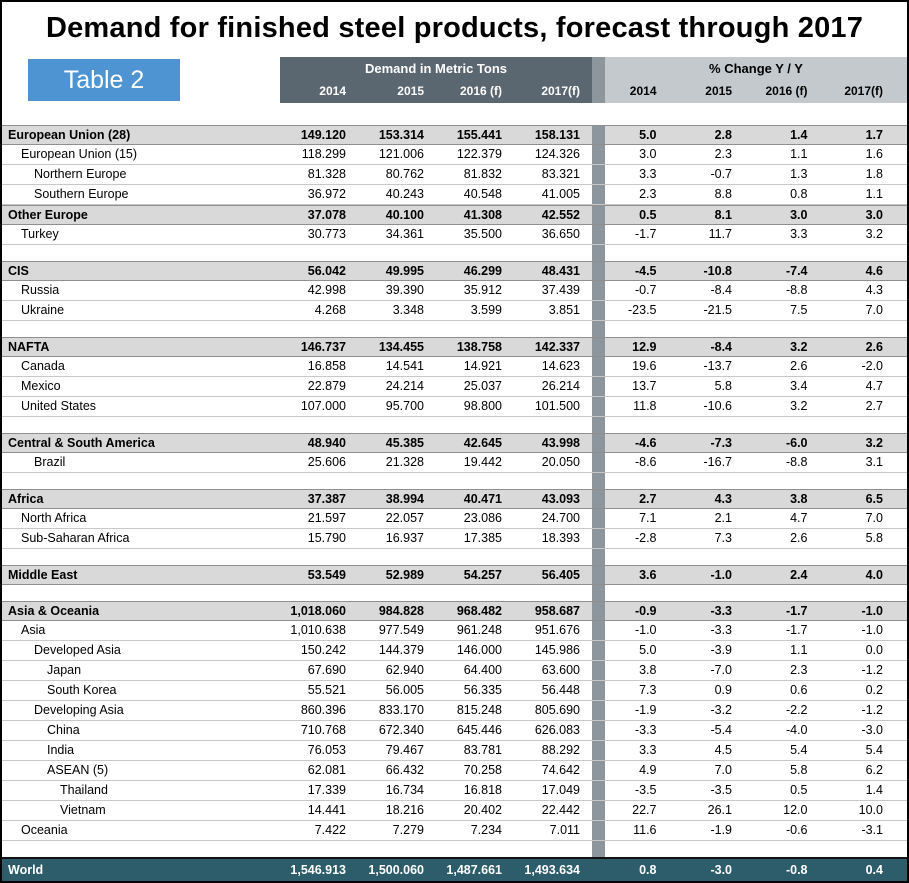  I want to click on pct-change-value: -3.5, so click(645, 790).